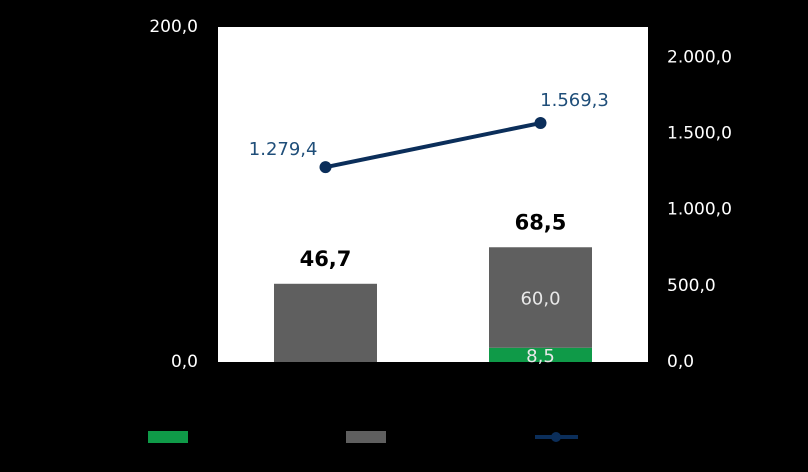  I want to click on line, so click(433, 145).